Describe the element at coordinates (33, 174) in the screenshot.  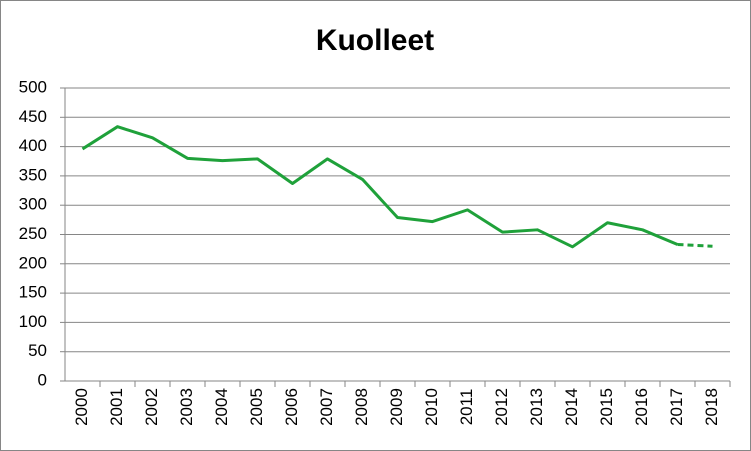
I see `y-tick-label: 350` at that location.